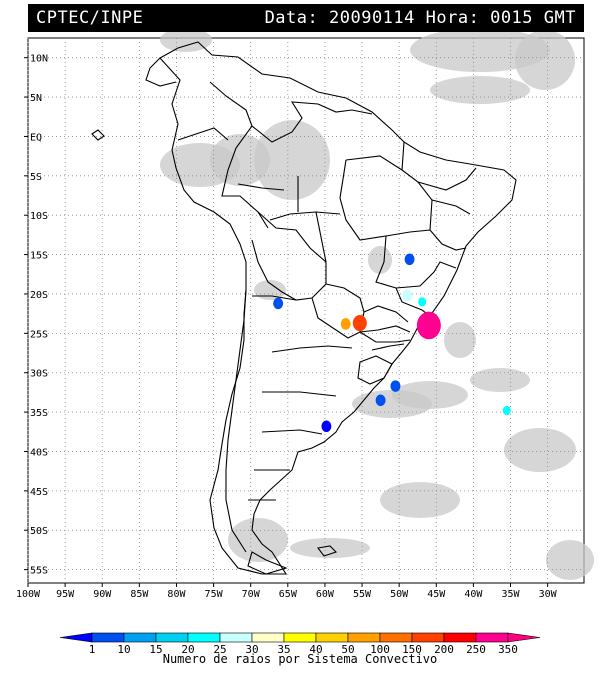 The width and height of the screenshot is (600, 674). I want to click on longitude-label: 85W, so click(139, 594).